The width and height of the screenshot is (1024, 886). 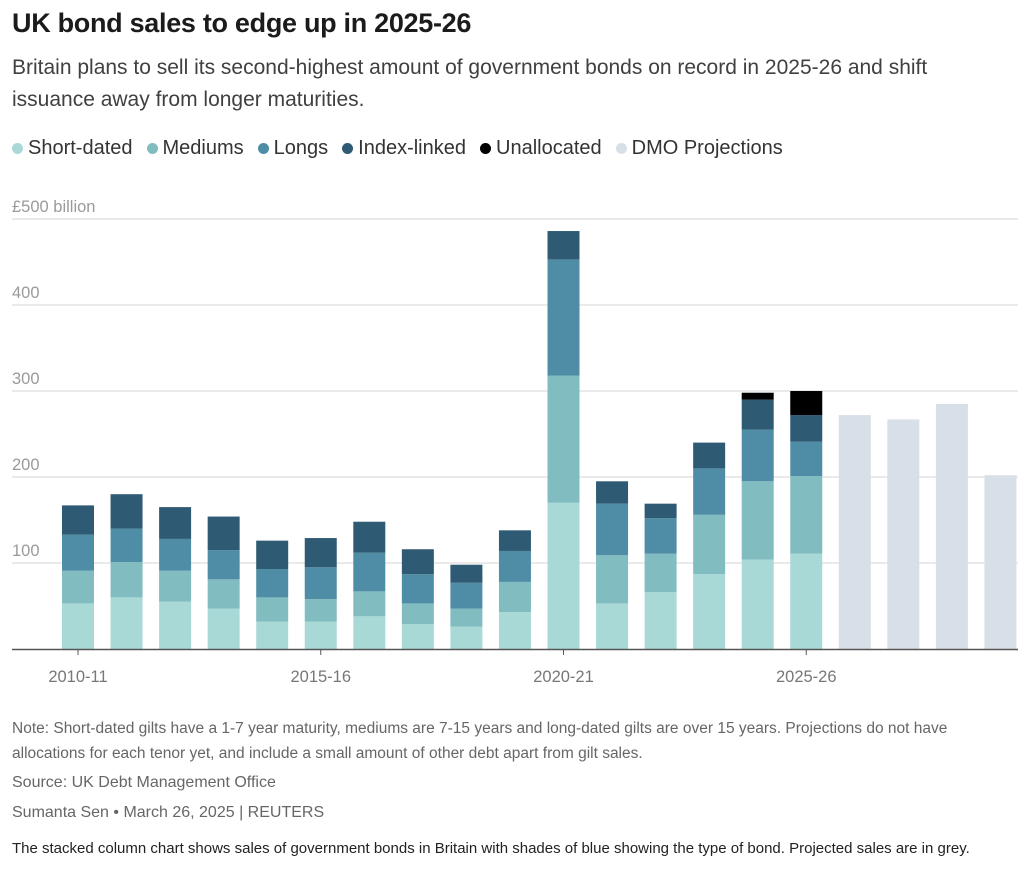 I want to click on legend-label-index-linked: Index-linked, so click(x=412, y=148).